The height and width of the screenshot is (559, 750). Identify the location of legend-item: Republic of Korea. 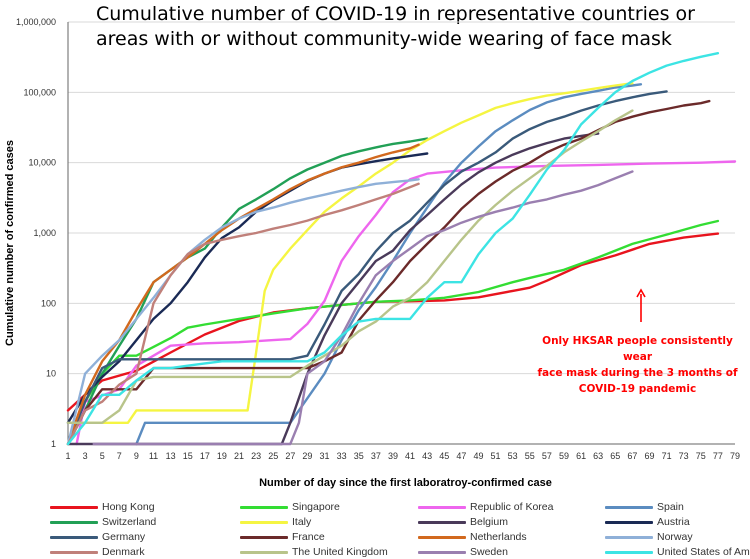
(485, 507).